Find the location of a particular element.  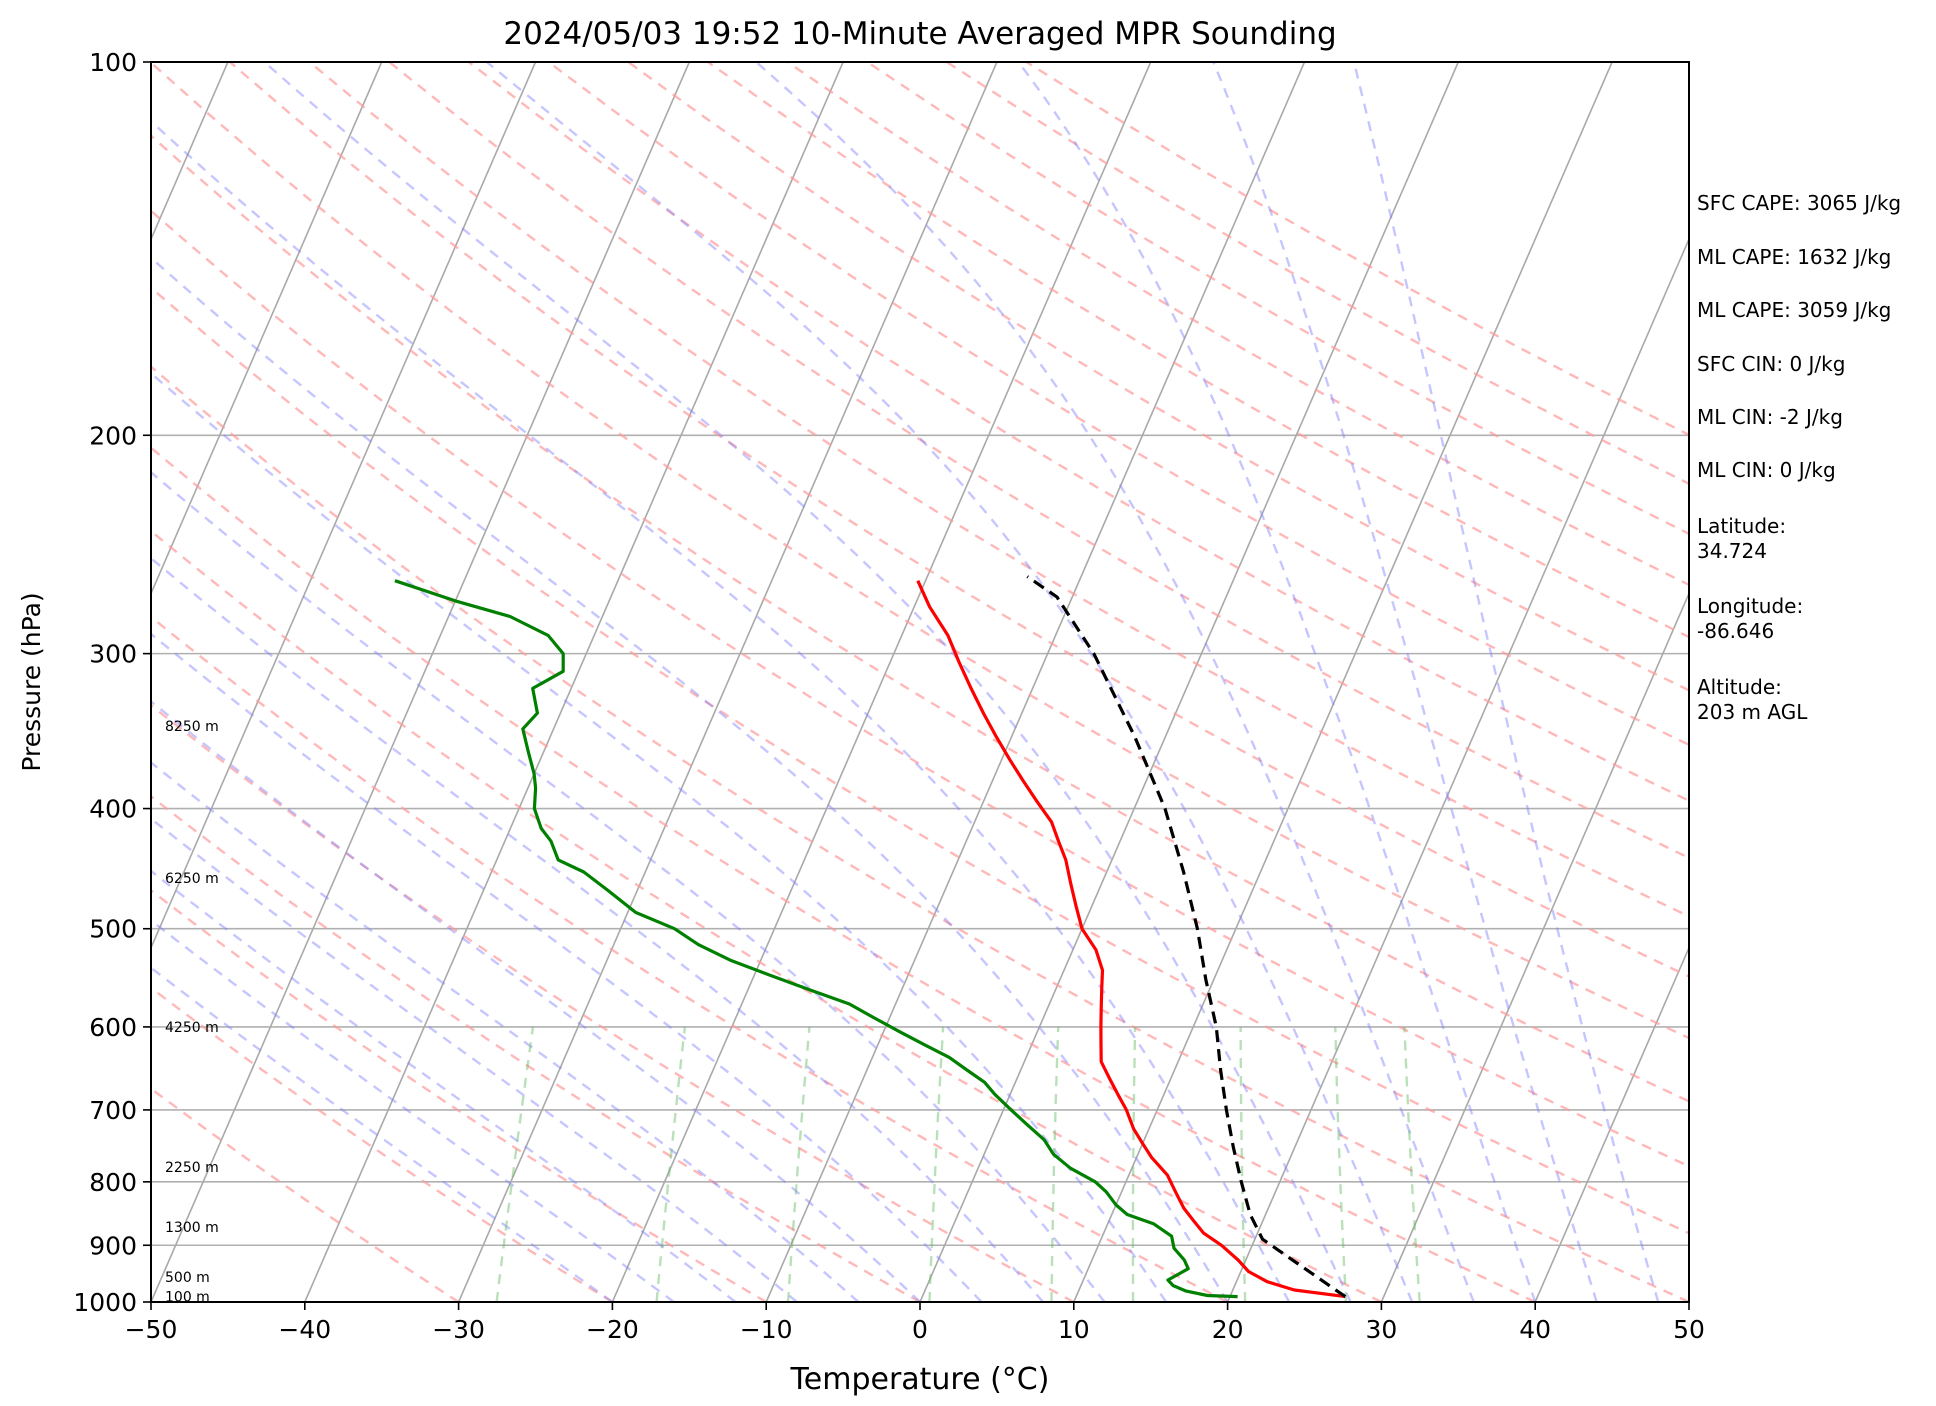

x-tick-label: 20 is located at coordinates (1228, 1329).